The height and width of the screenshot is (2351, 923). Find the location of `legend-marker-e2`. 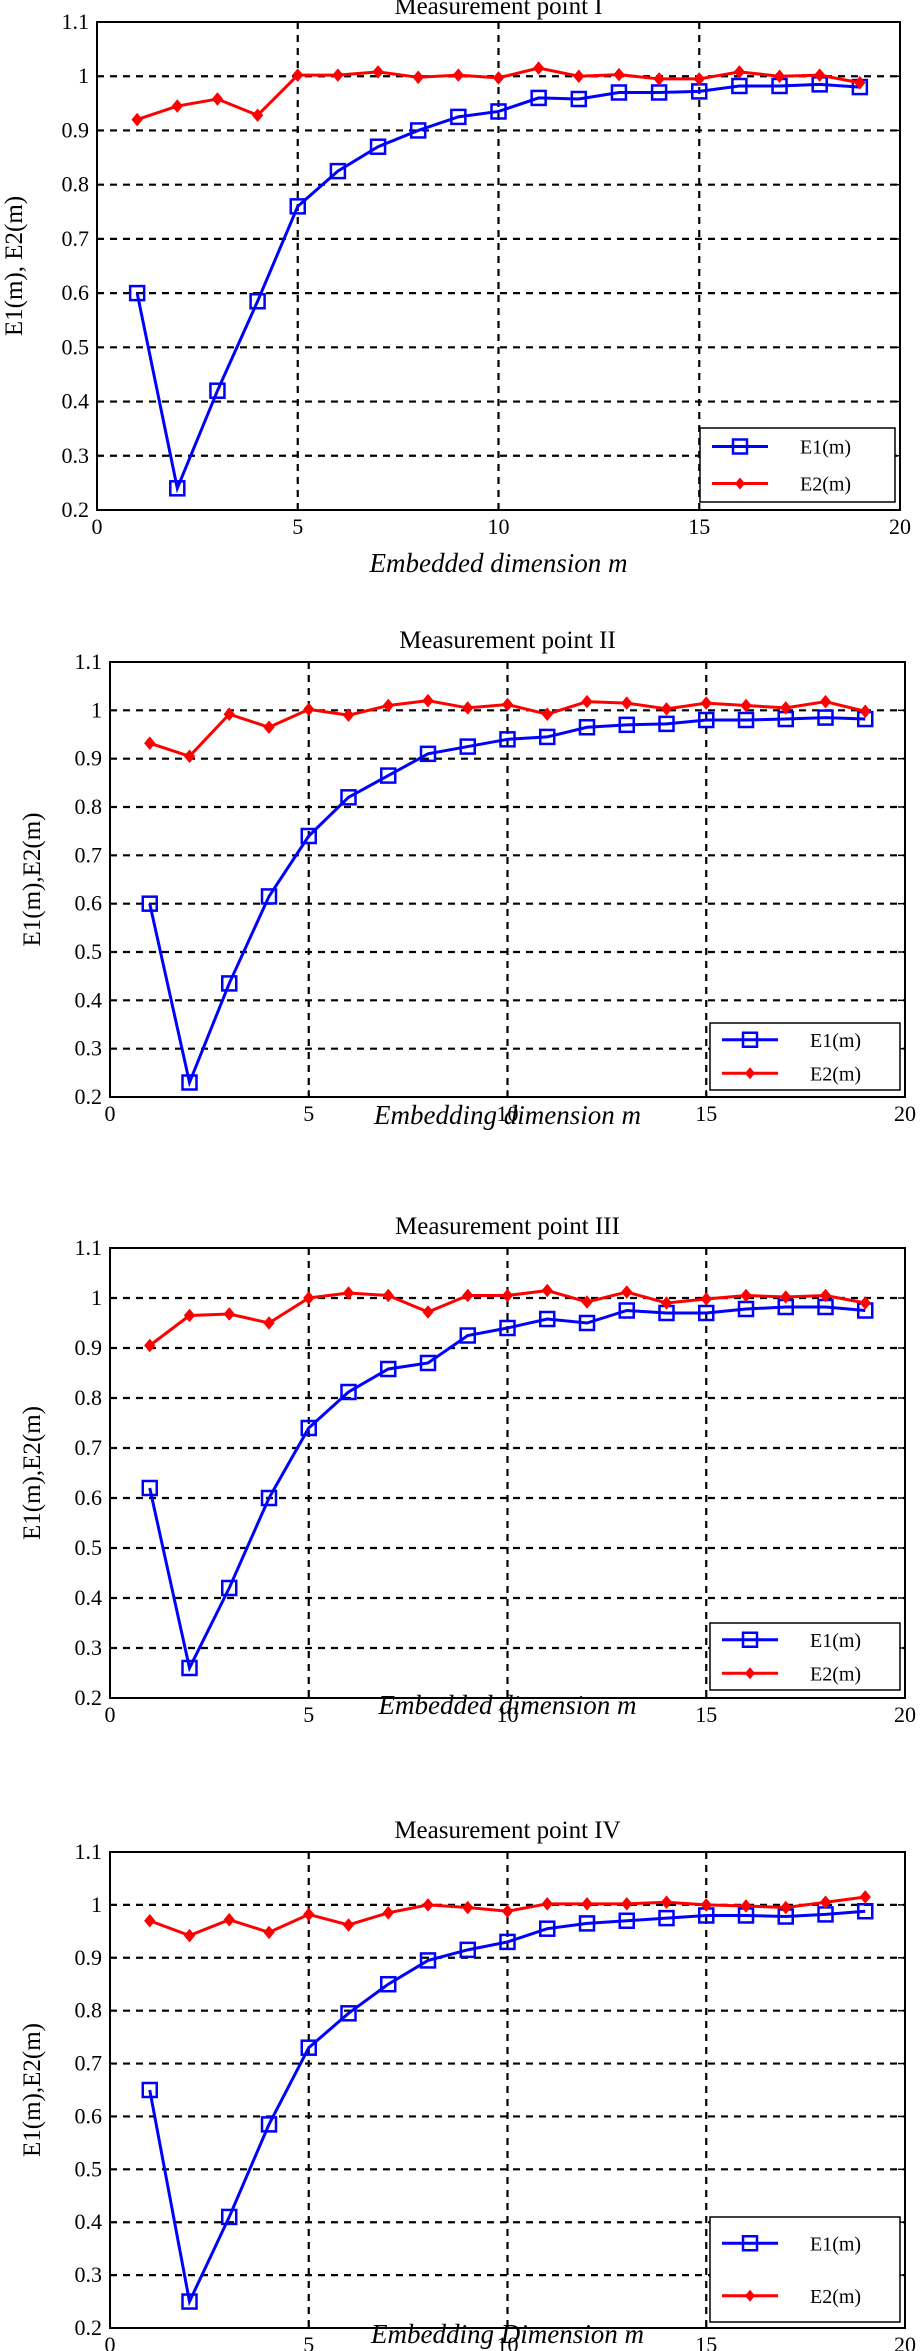

legend-marker-e2 is located at coordinates (750, 1073).